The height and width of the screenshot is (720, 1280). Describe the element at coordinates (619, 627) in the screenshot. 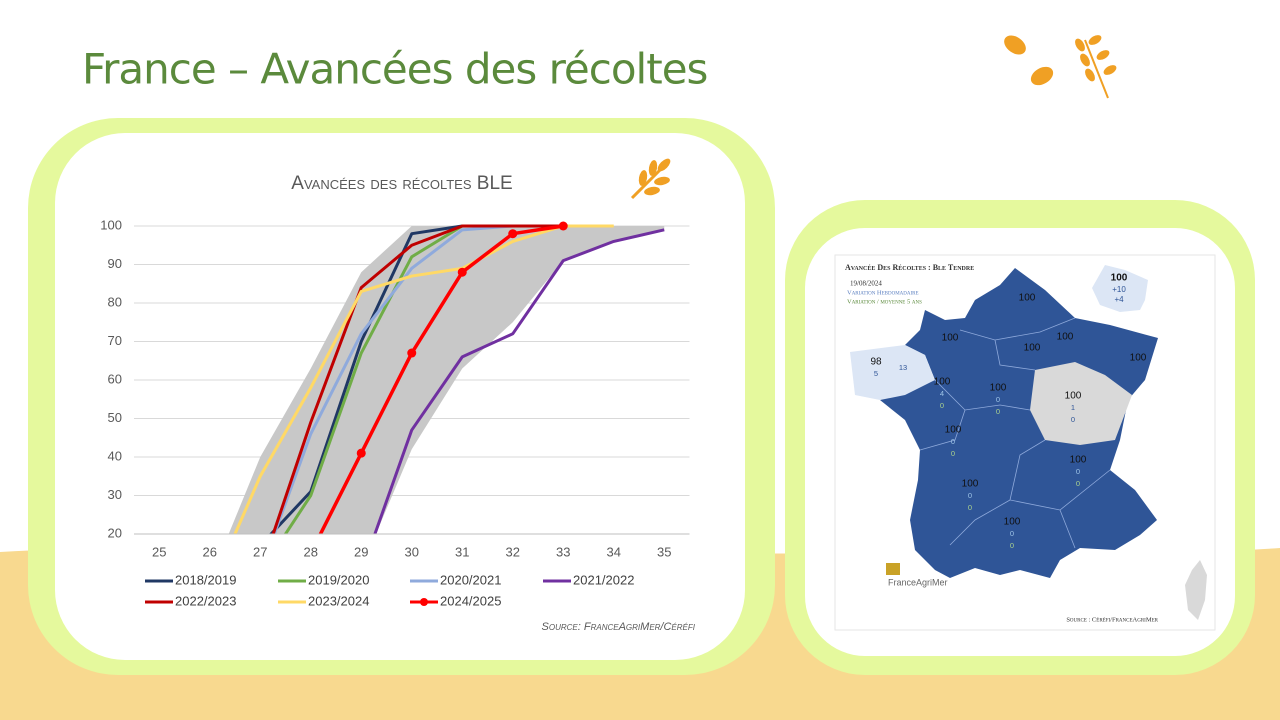

I see `chart-source: Source: FranceAgriMer/Céréfi` at that location.